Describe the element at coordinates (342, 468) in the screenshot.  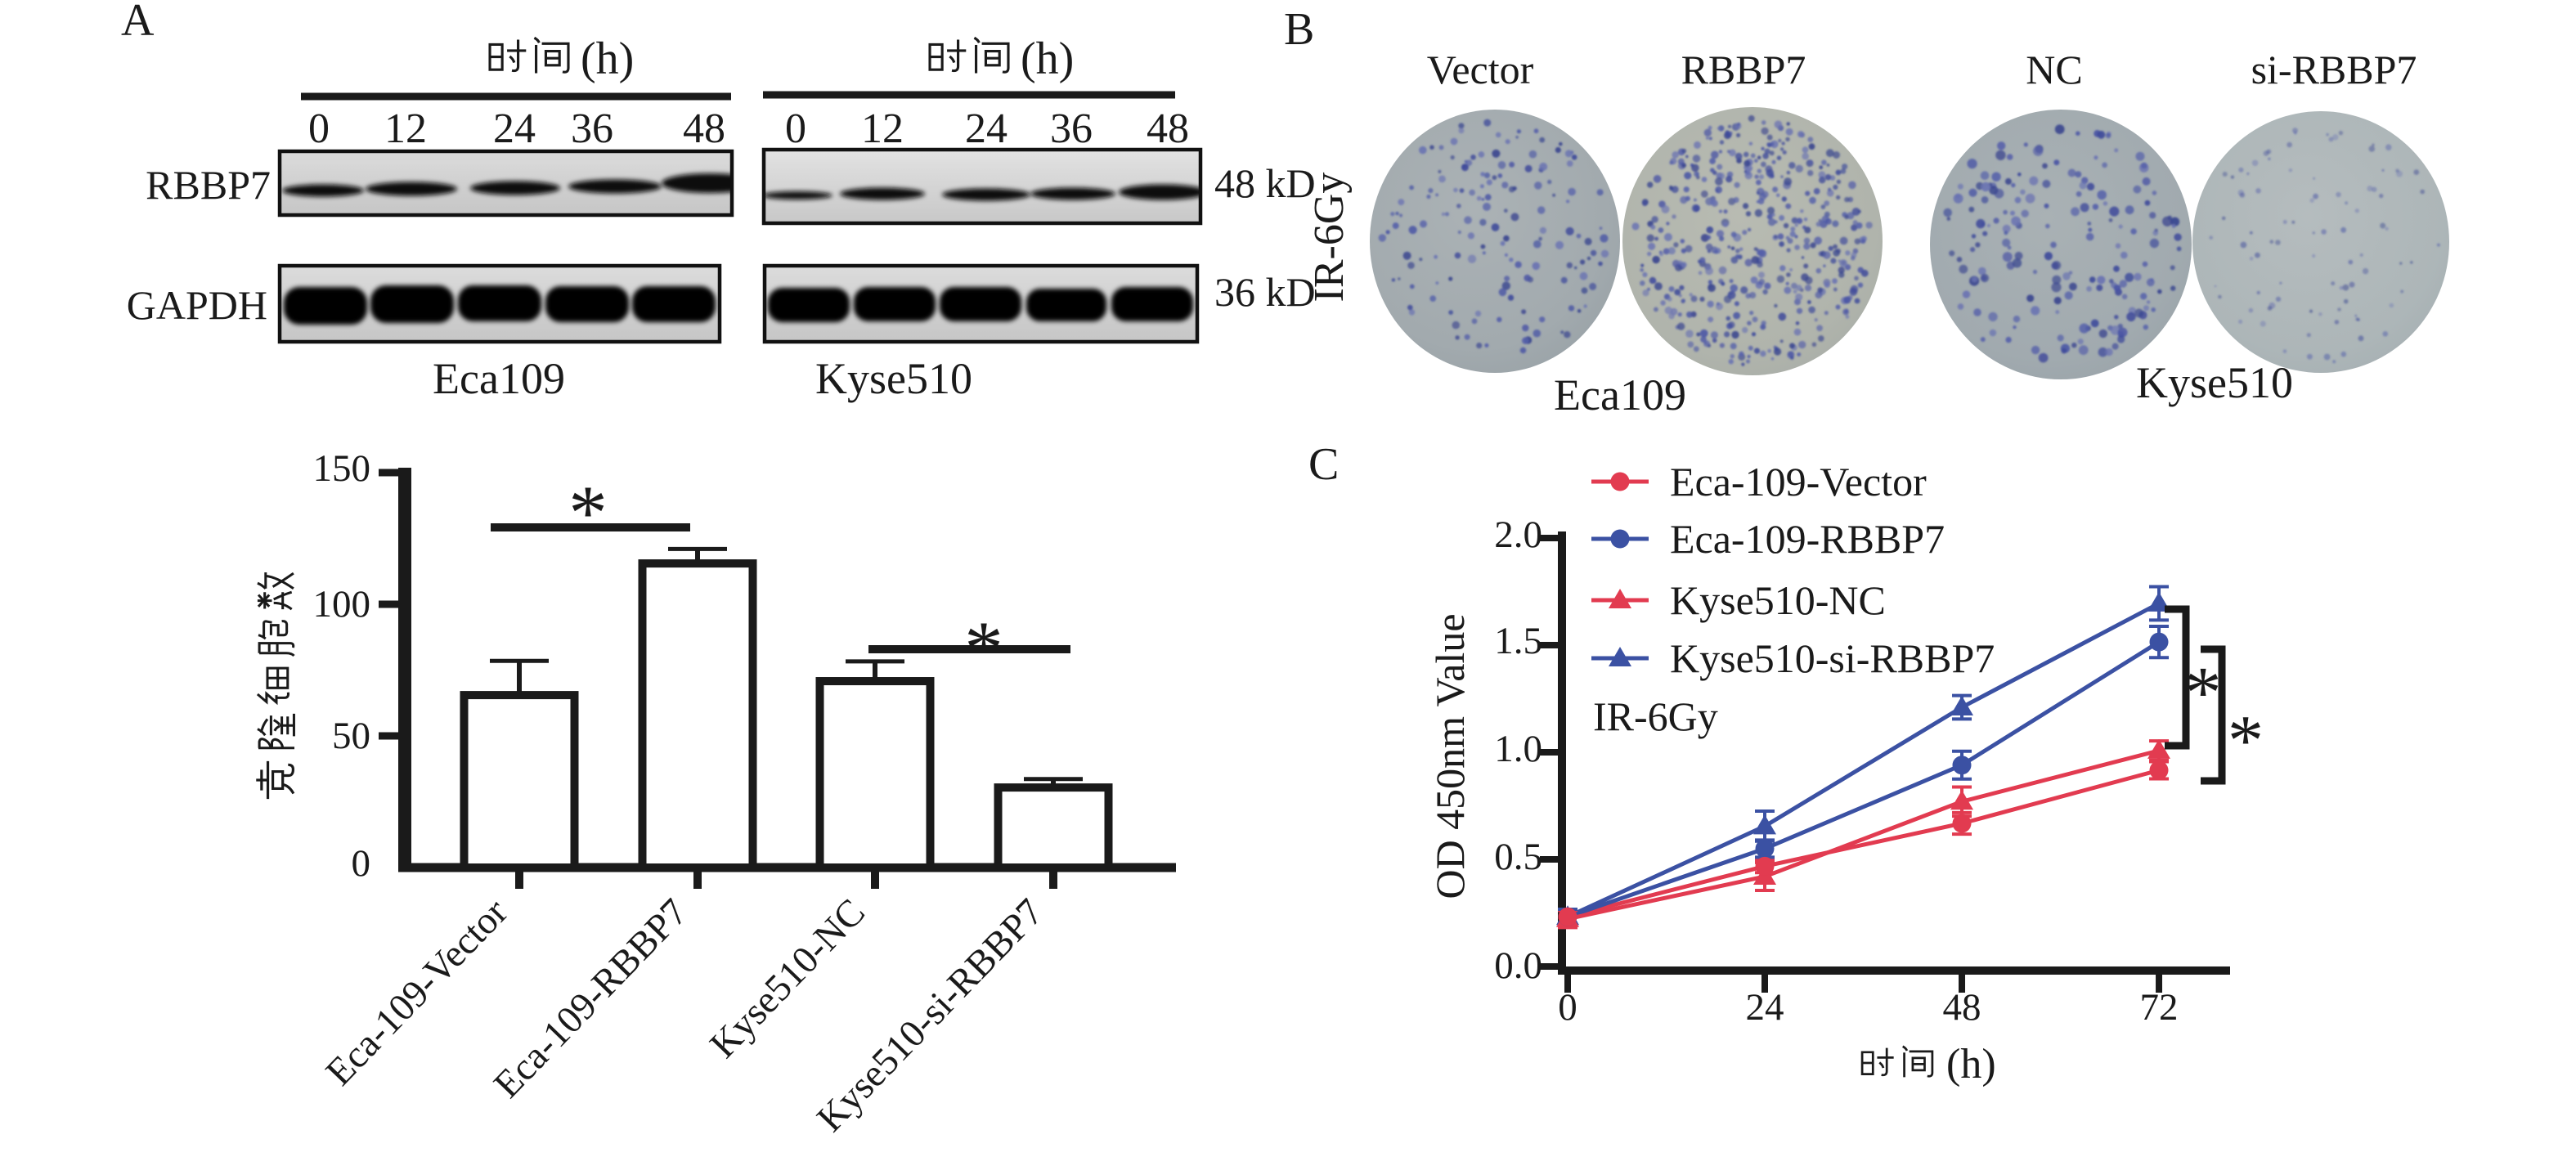
I see `svg-text: 150` at that location.